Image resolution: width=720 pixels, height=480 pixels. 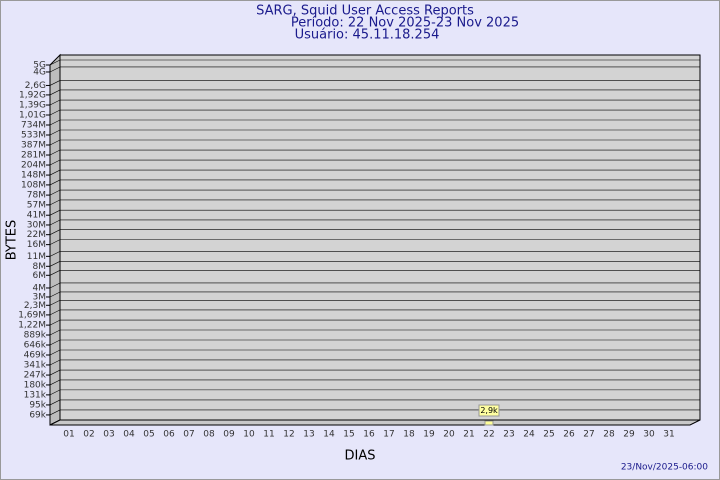 What do you see at coordinates (88, 435) in the screenshot?
I see `x-tick-label: 02` at bounding box center [88, 435].